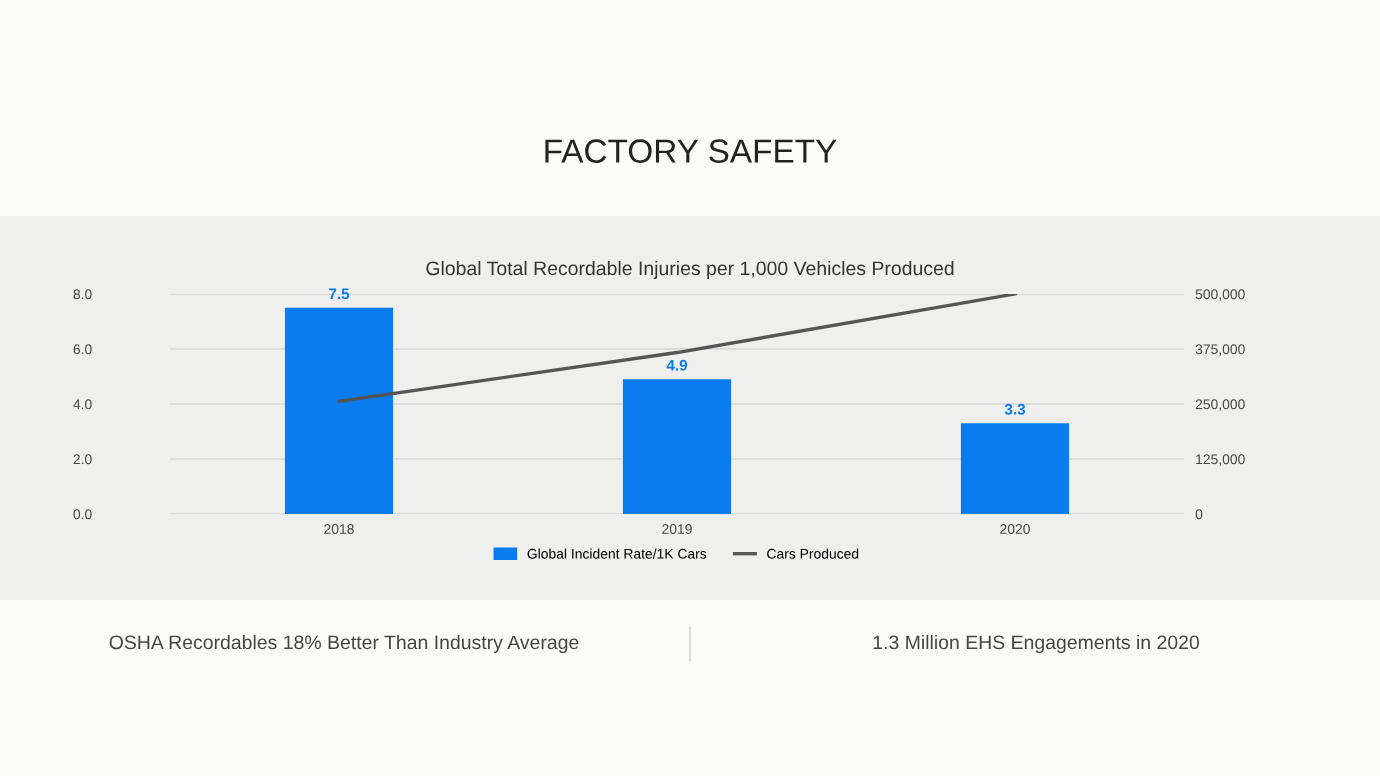  Describe the element at coordinates (691, 151) in the screenshot. I see `chart-title: FACTORY SAFETY` at that location.